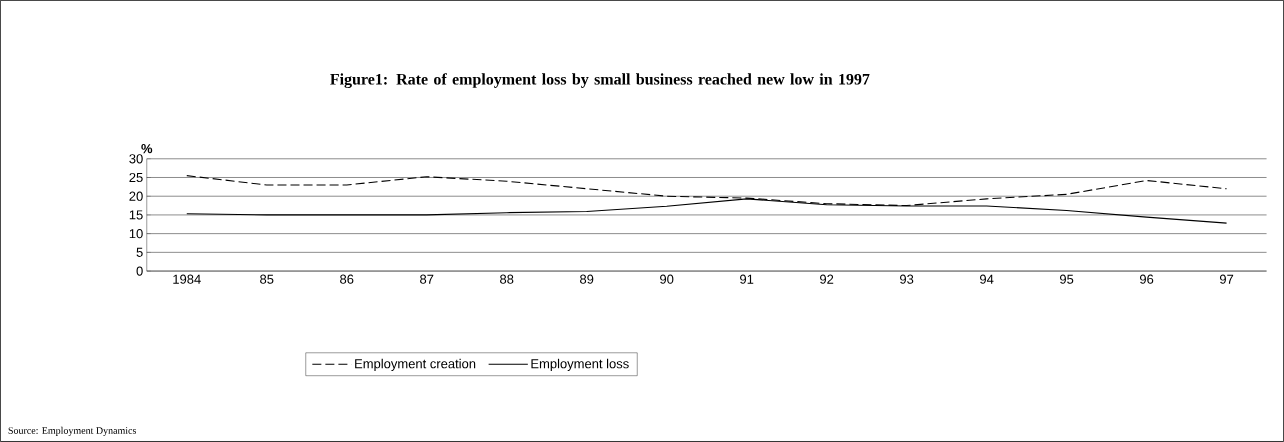 The image size is (1284, 442). What do you see at coordinates (987, 279) in the screenshot?
I see `x-tick-label: 94` at bounding box center [987, 279].